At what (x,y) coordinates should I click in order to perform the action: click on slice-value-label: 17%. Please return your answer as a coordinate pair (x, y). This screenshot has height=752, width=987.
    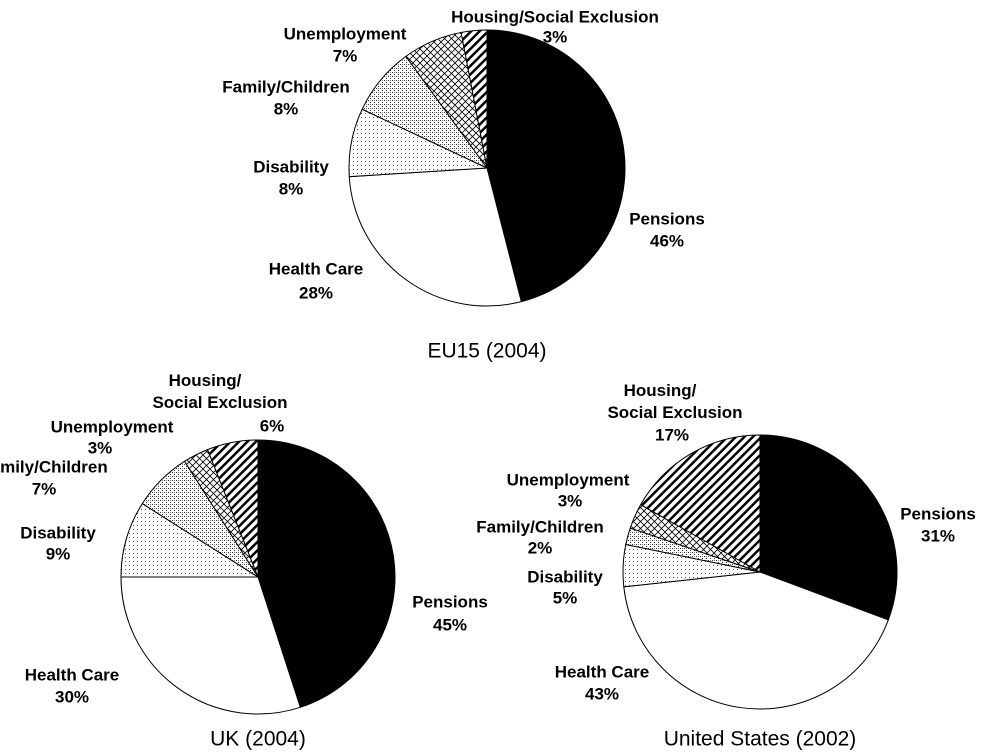
    Looking at the image, I should click on (672, 434).